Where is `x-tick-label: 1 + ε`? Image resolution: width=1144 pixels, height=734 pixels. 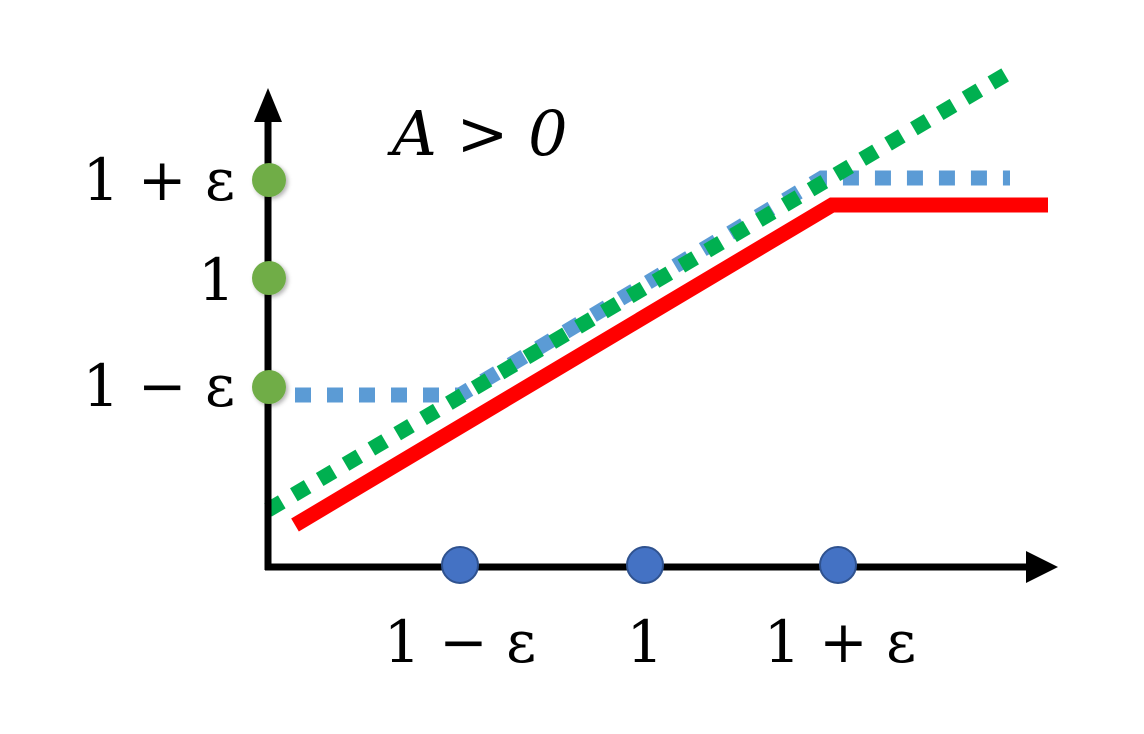
x-tick-label: 1 + ε is located at coordinates (840, 642).